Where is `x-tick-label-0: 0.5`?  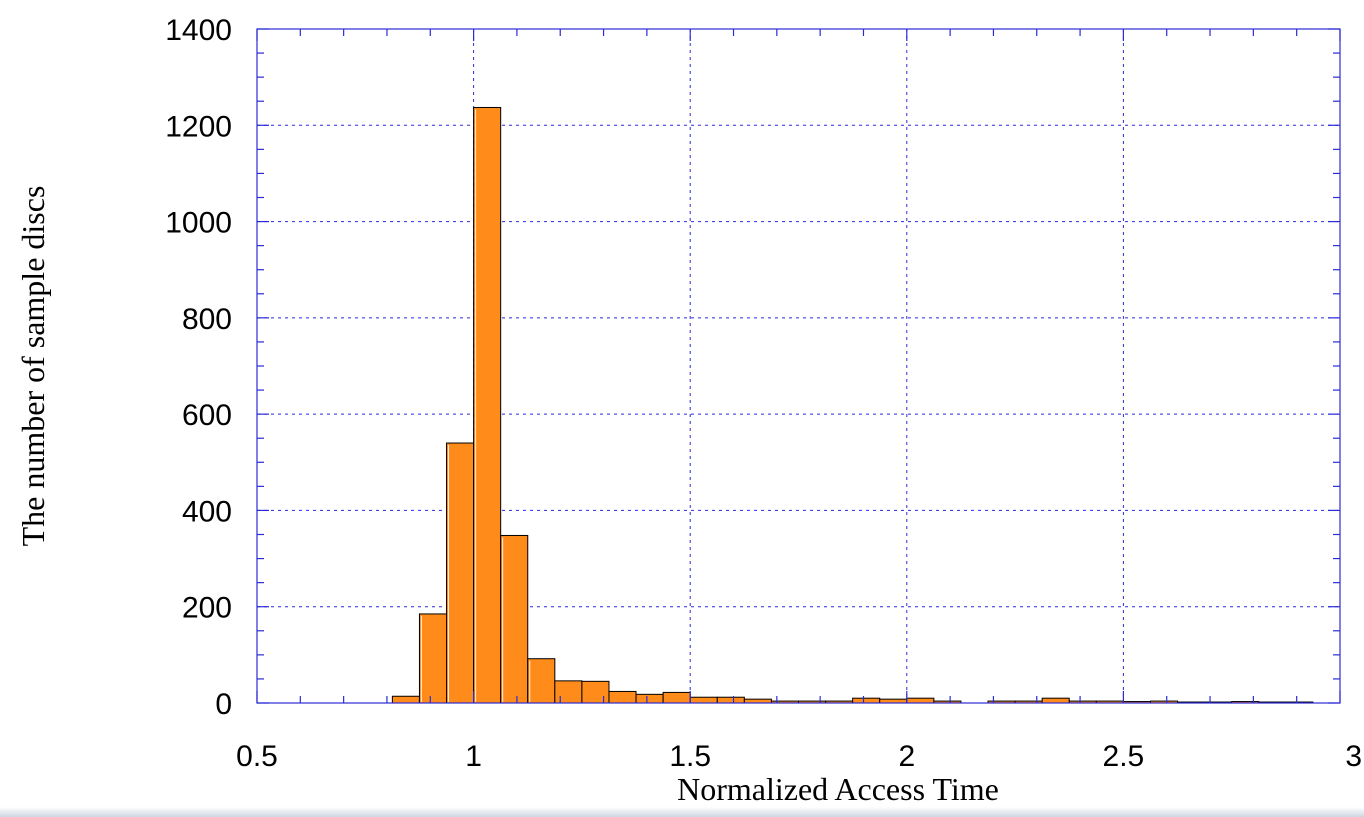
x-tick-label-0: 0.5 is located at coordinates (257, 756).